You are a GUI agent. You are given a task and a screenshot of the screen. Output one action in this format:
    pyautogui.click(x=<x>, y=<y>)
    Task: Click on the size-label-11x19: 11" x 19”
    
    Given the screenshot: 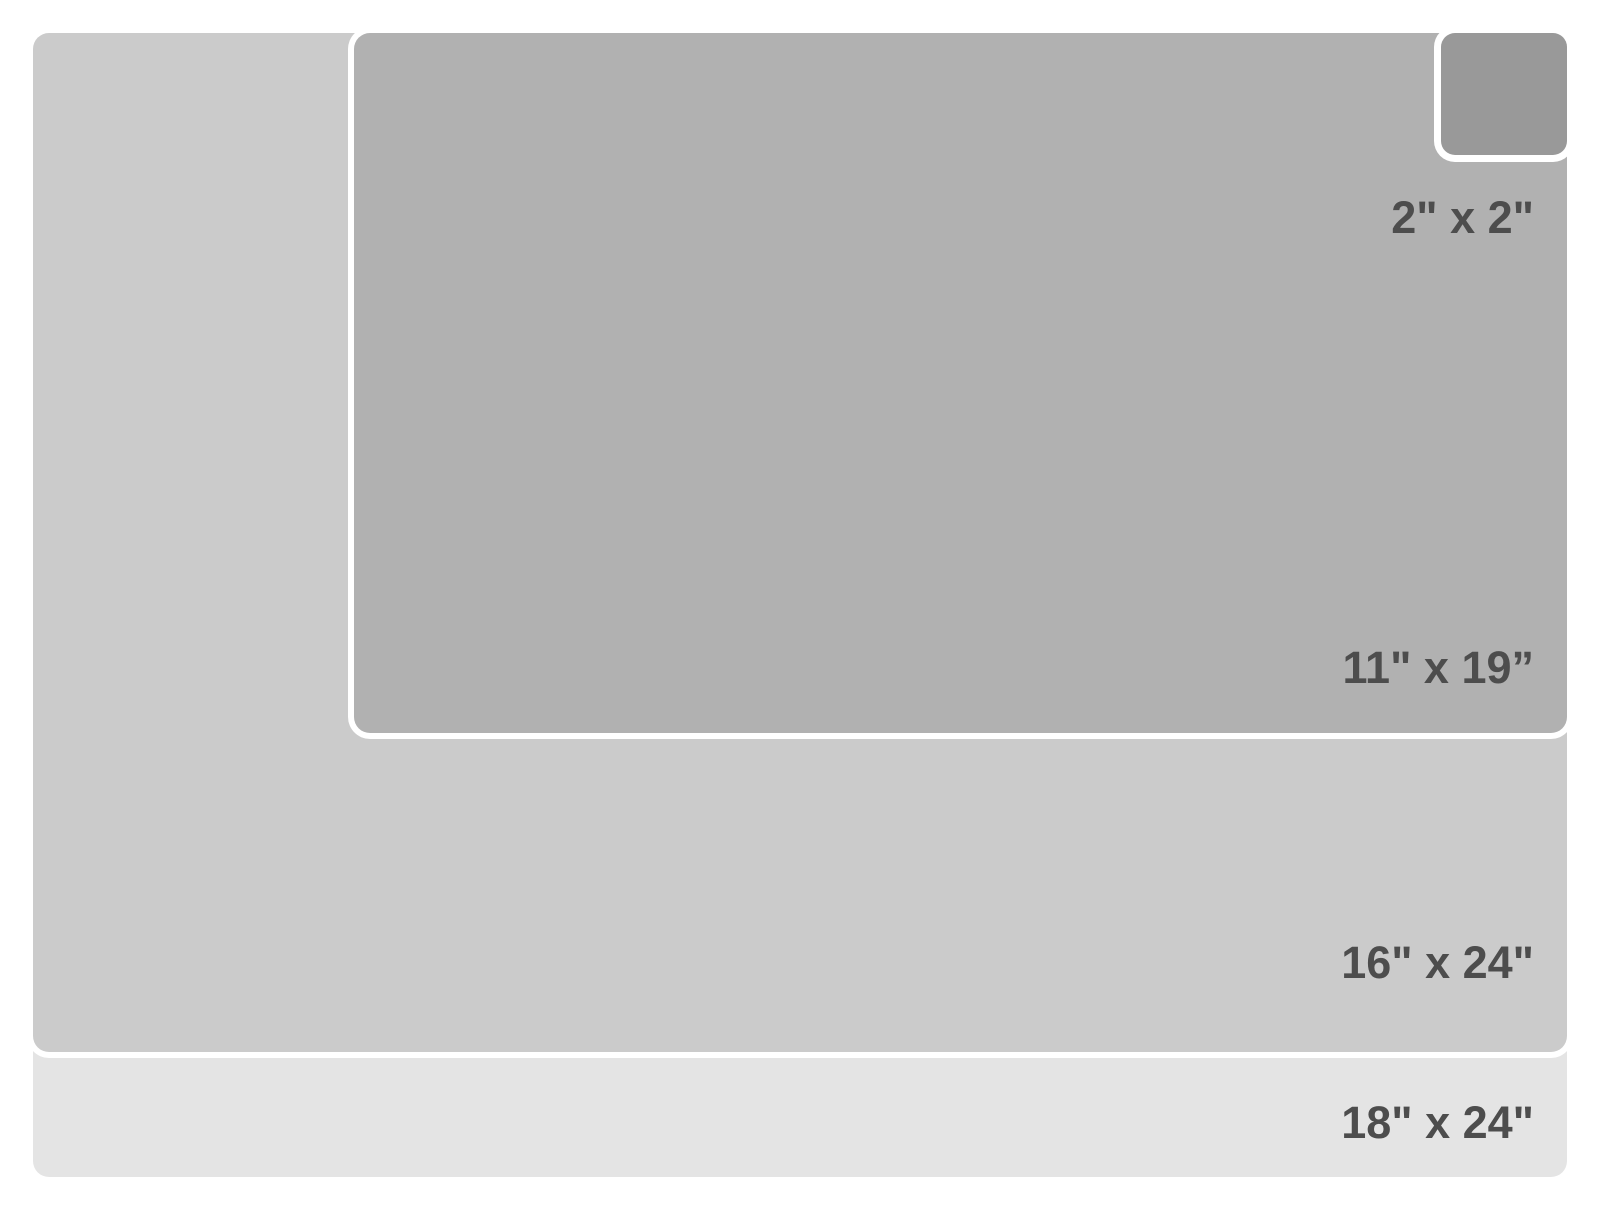 What is the action you would take?
    pyautogui.click(x=1438, y=667)
    